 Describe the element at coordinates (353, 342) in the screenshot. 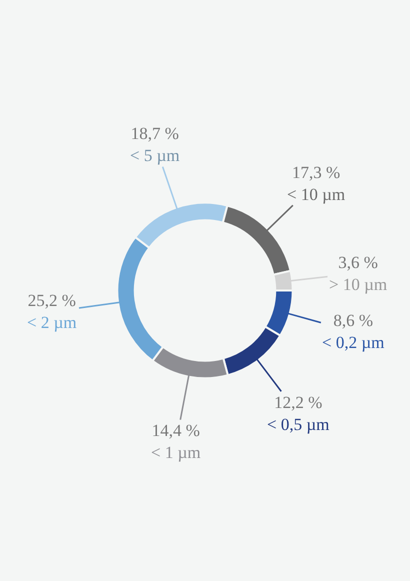

I see `slice-label: < 0,2 µm` at that location.